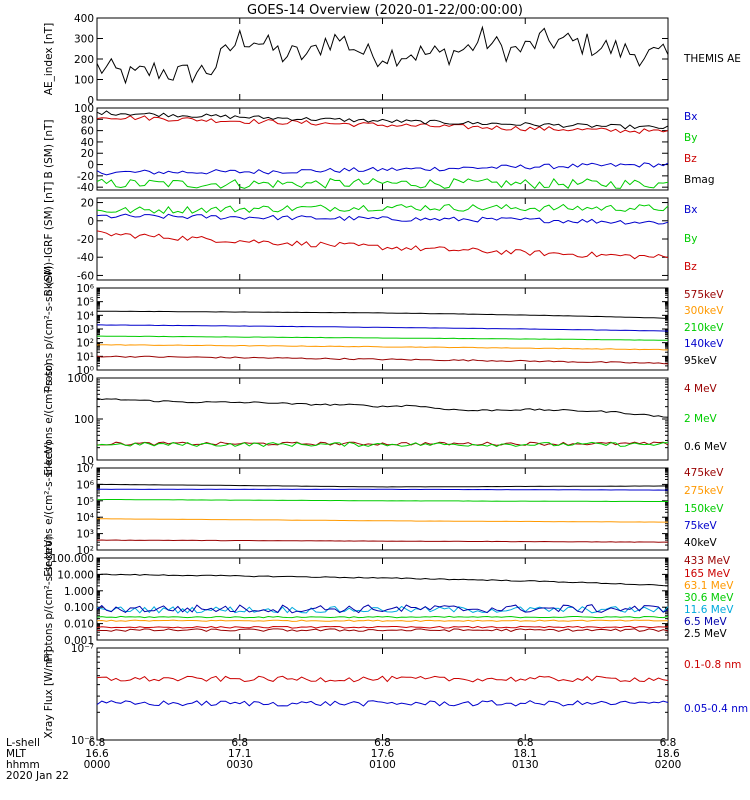 The image size is (750, 800). Describe the element at coordinates (84, 40) in the screenshot. I see `y-tick-label: 300` at that location.